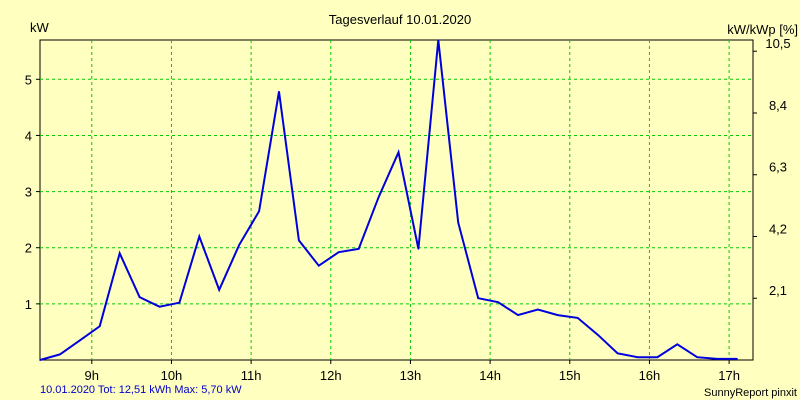 This screenshot has width=800, height=400. Describe the element at coordinates (331, 375) in the screenshot. I see `x-tick-label: 12h` at that location.